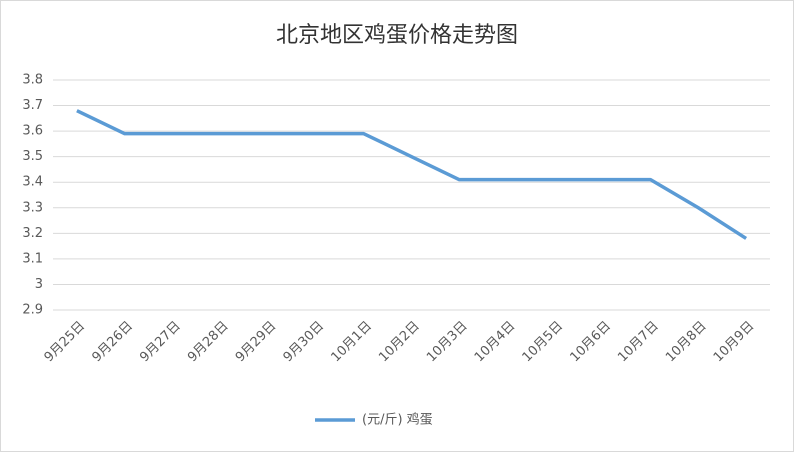  Describe the element at coordinates (32, 207) in the screenshot. I see `y-tick-label: 3.3` at that location.